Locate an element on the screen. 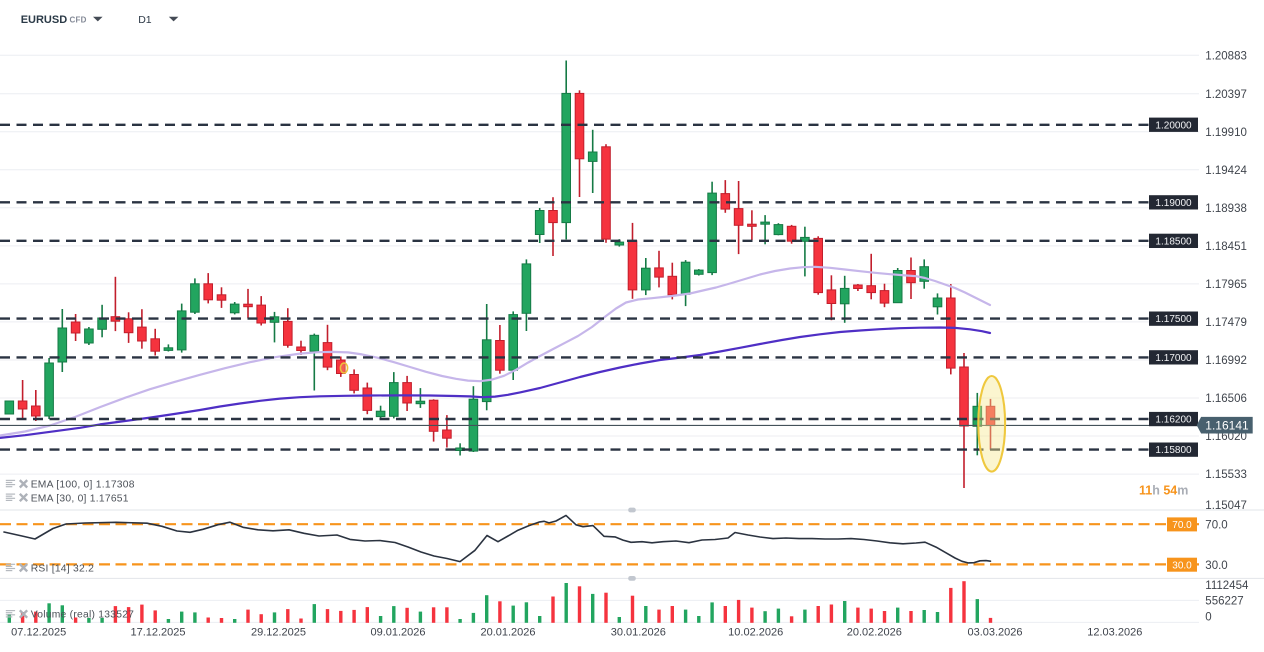 The width and height of the screenshot is (1264, 652). svg-text: 1.16020 is located at coordinates (1226, 437).